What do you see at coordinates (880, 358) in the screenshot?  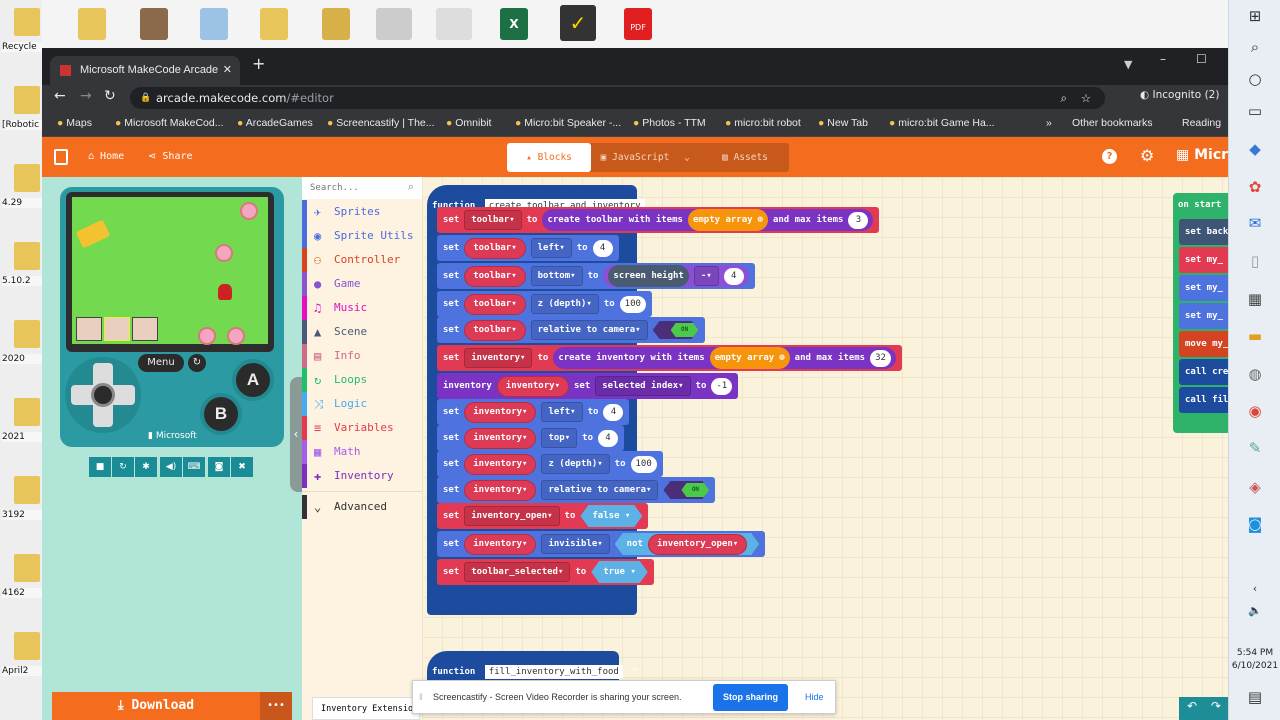 I see `number-input: 32` at bounding box center [880, 358].